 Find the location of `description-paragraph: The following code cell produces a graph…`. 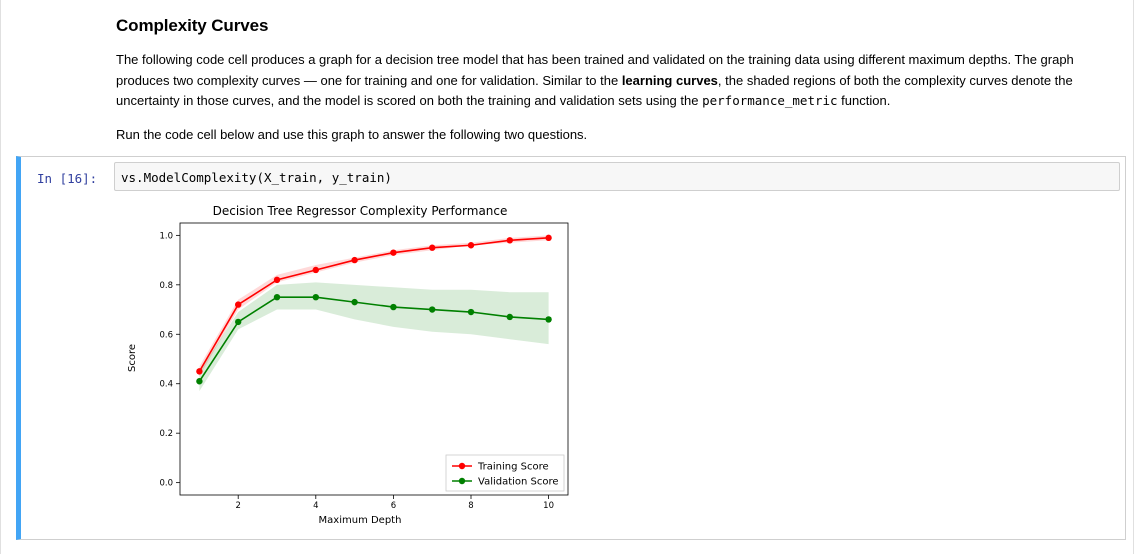

description-paragraph: The following code cell produces a graph… is located at coordinates (616, 81).